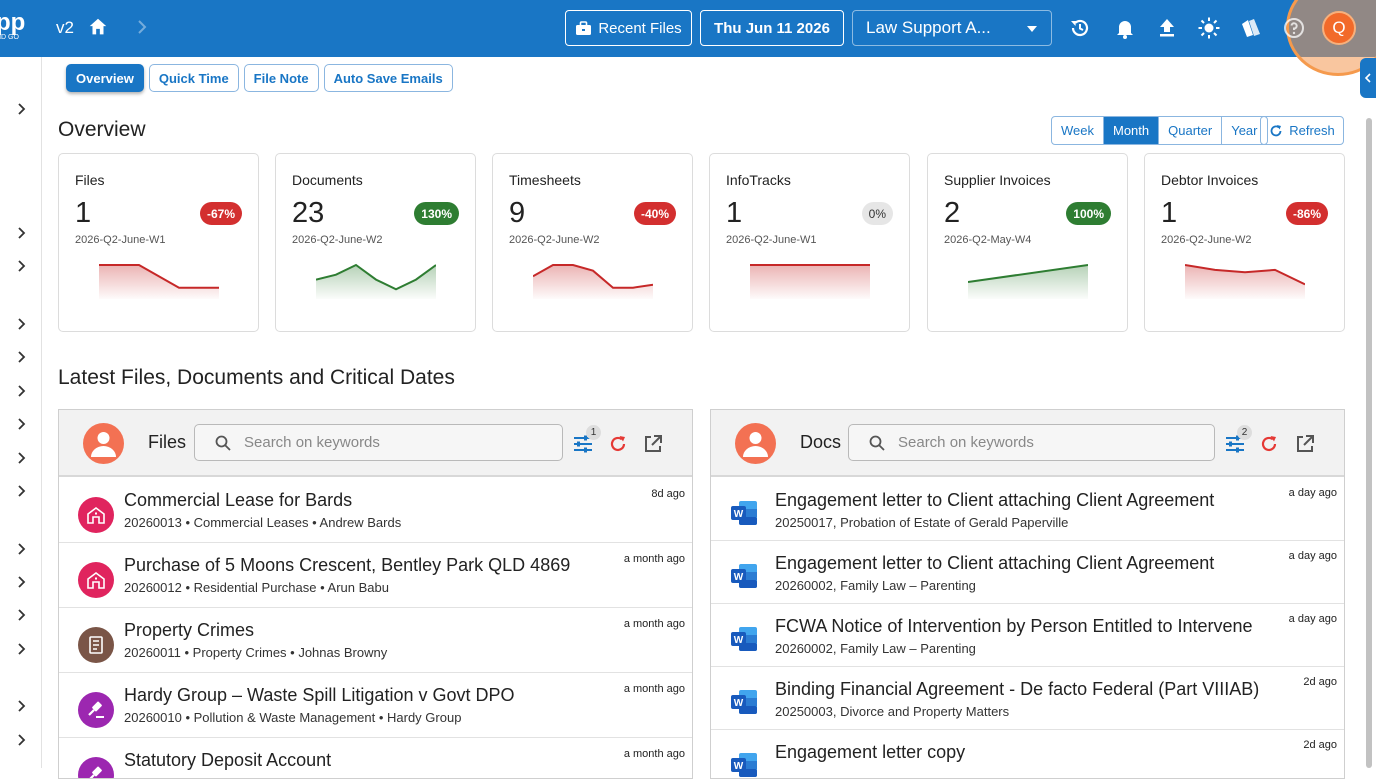  What do you see at coordinates (21, 412) in the screenshot?
I see `sidebar` at bounding box center [21, 412].